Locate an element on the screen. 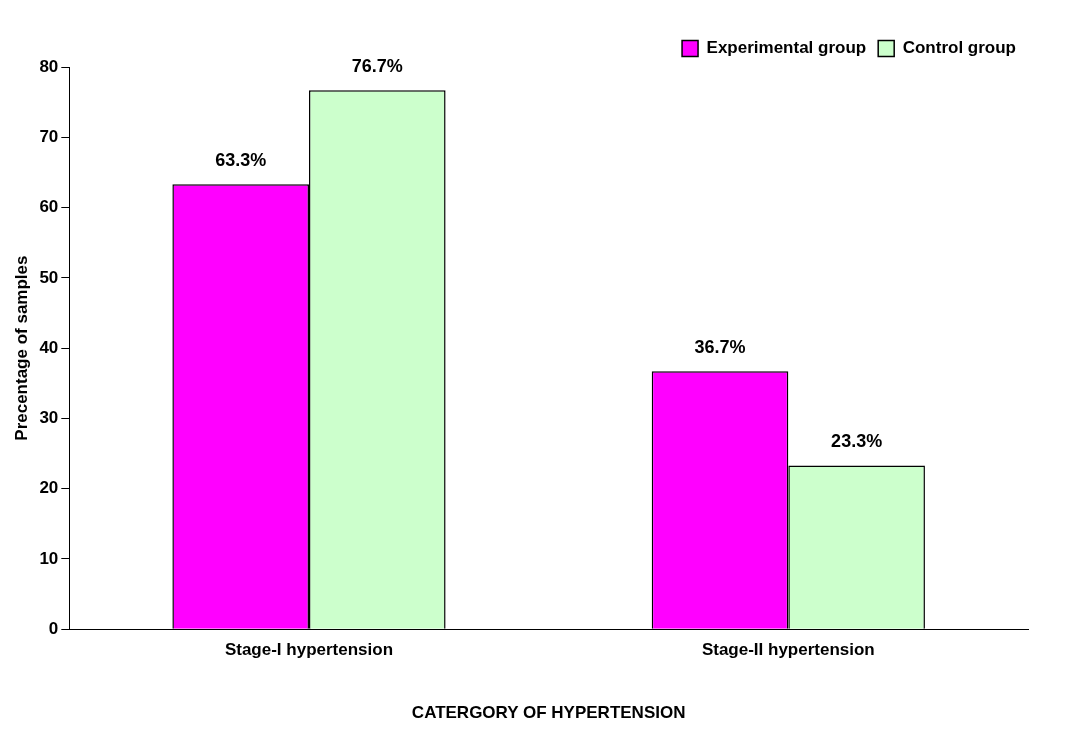 The image size is (1069, 740). data-label: 36.7% is located at coordinates (720, 347).